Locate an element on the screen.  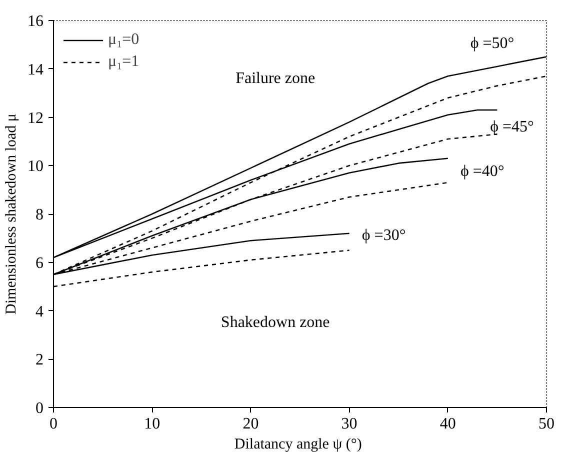
x-tick-label: 10 is located at coordinates (152, 424).